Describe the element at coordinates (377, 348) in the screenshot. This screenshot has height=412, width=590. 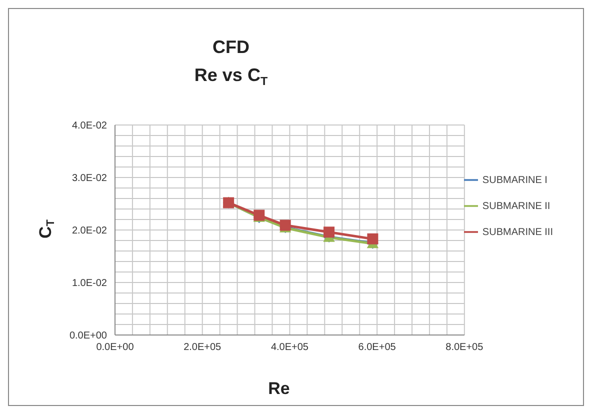
I see `x-tick-label: 6.0E+05` at that location.